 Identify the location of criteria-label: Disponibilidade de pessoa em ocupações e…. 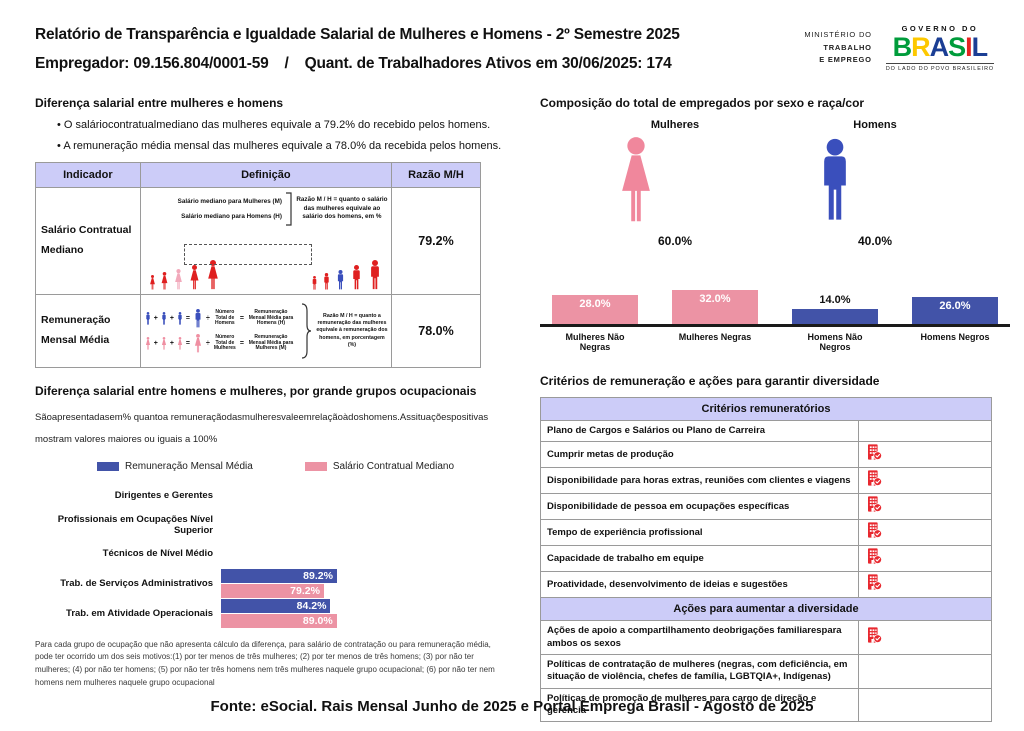
(699, 507).